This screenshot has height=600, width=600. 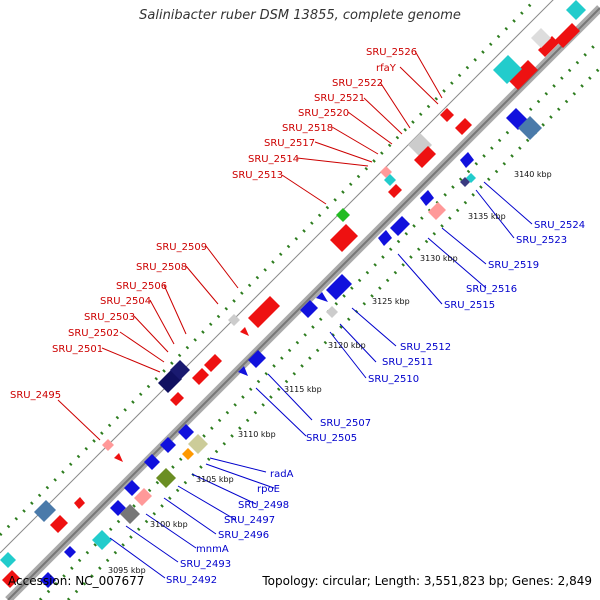 I want to click on ruler-label: 3140 kbp, so click(x=533, y=174).